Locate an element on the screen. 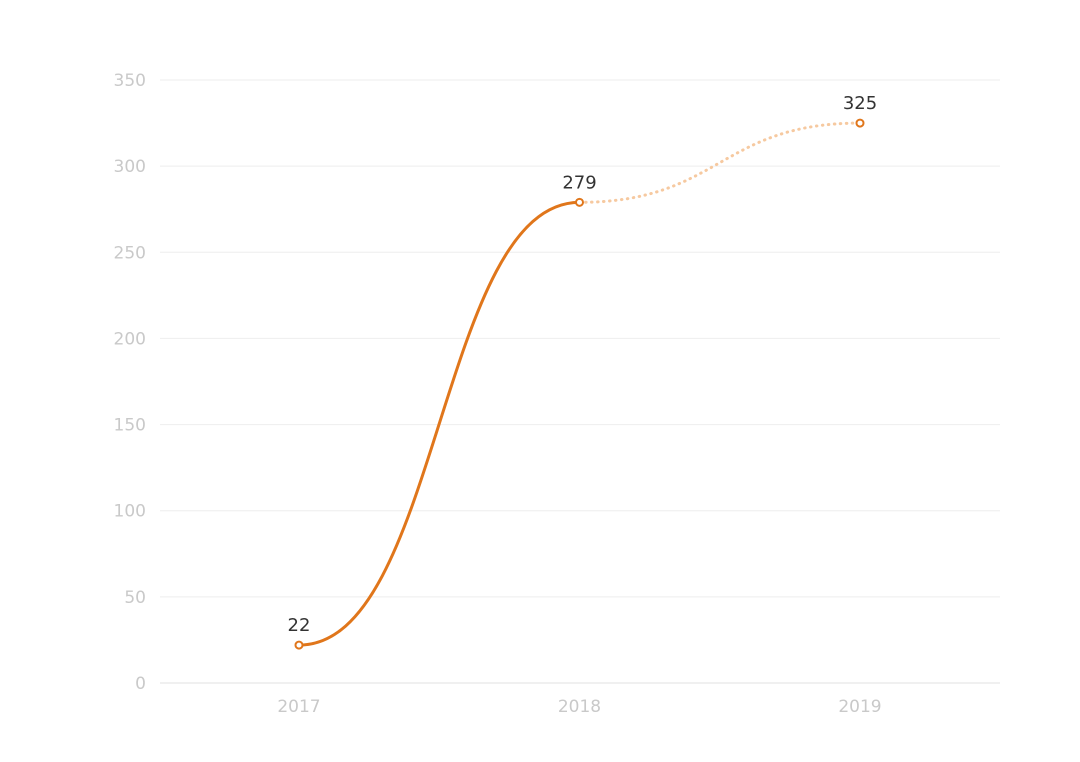  x-tick-label: 2017 is located at coordinates (298, 707).